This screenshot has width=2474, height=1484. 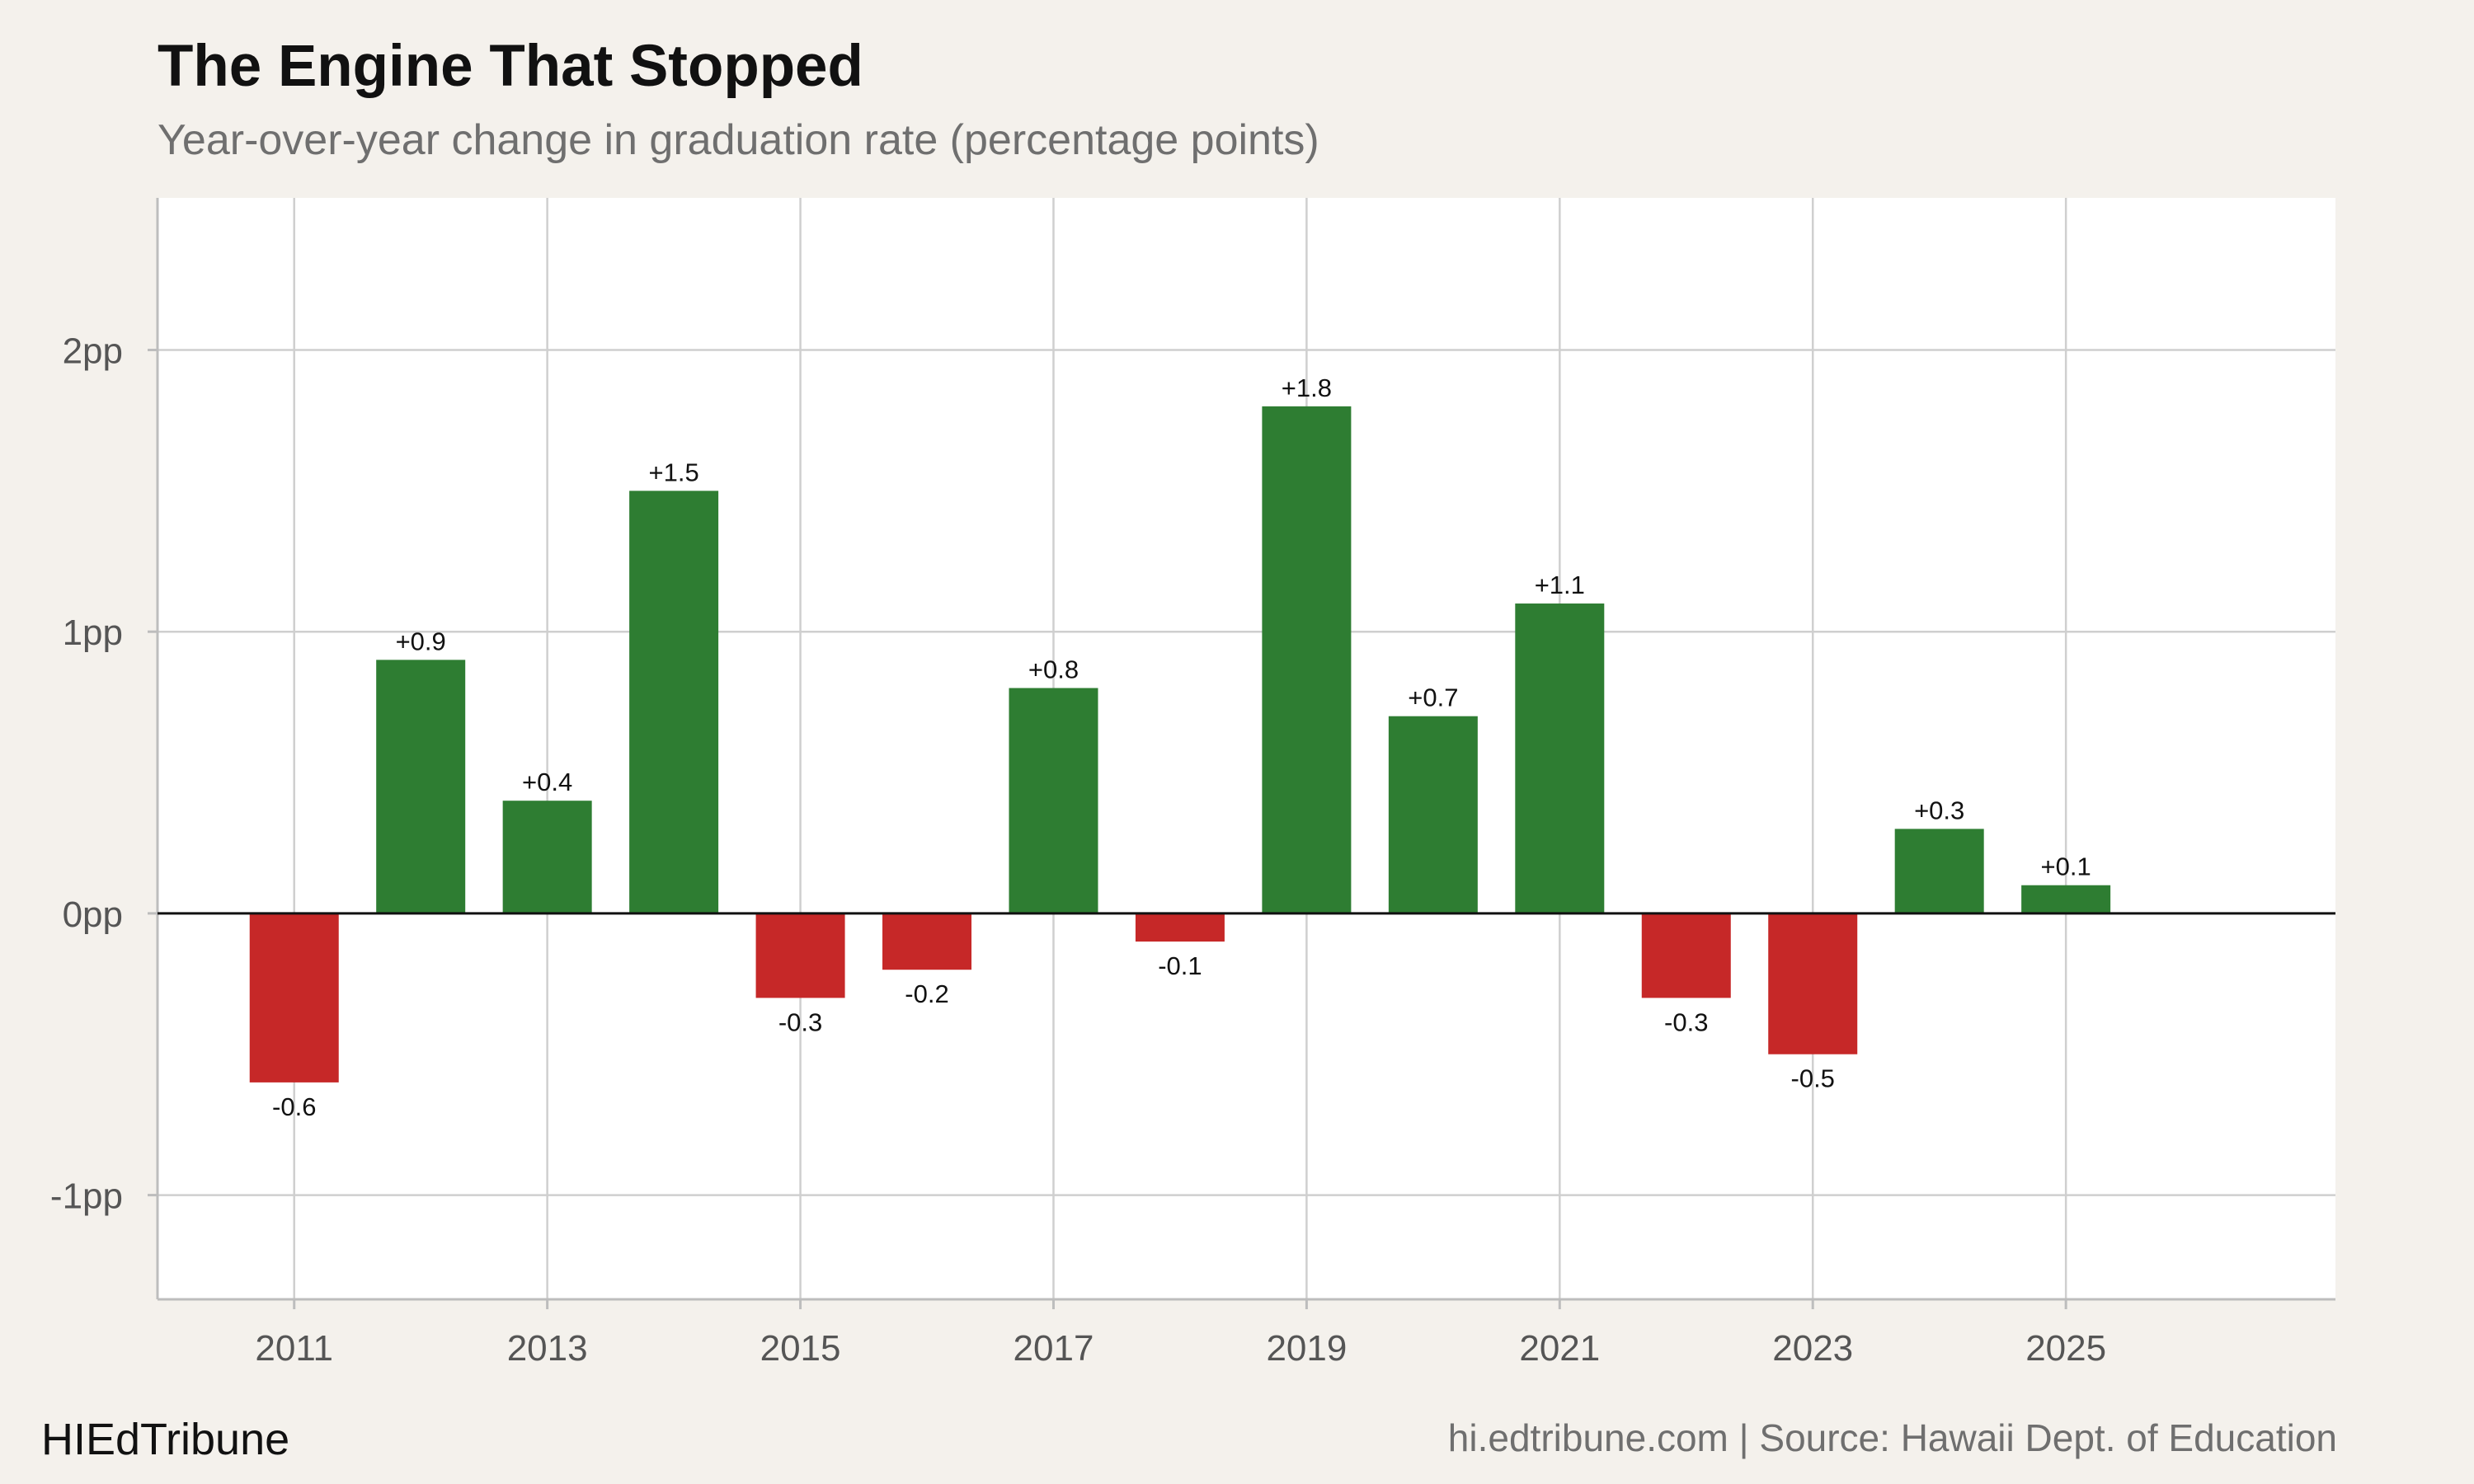 What do you see at coordinates (2066, 866) in the screenshot?
I see `data-label-2025: +0.1` at bounding box center [2066, 866].